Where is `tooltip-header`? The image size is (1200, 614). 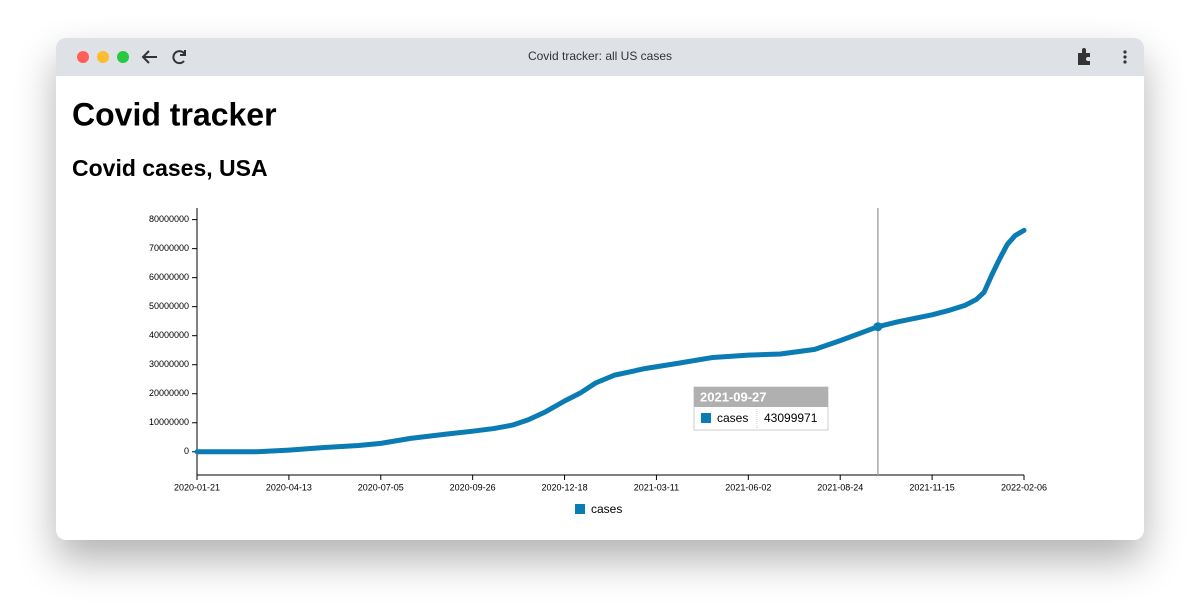 tooltip-header is located at coordinates (761, 397).